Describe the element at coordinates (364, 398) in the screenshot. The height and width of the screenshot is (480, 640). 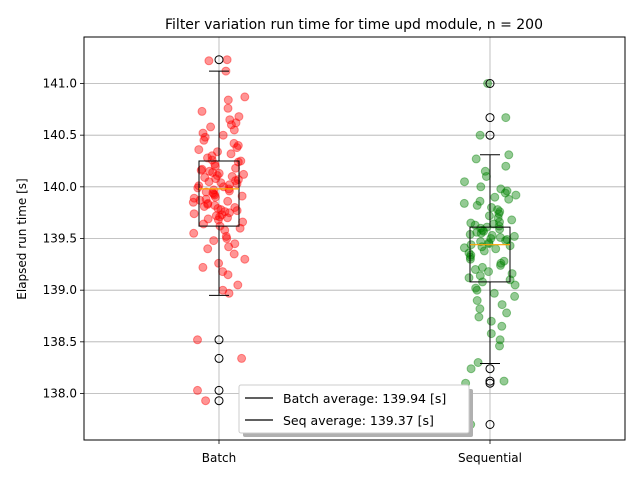
I see `legend-label-batch: Batch average: 139.94 [s]` at that location.